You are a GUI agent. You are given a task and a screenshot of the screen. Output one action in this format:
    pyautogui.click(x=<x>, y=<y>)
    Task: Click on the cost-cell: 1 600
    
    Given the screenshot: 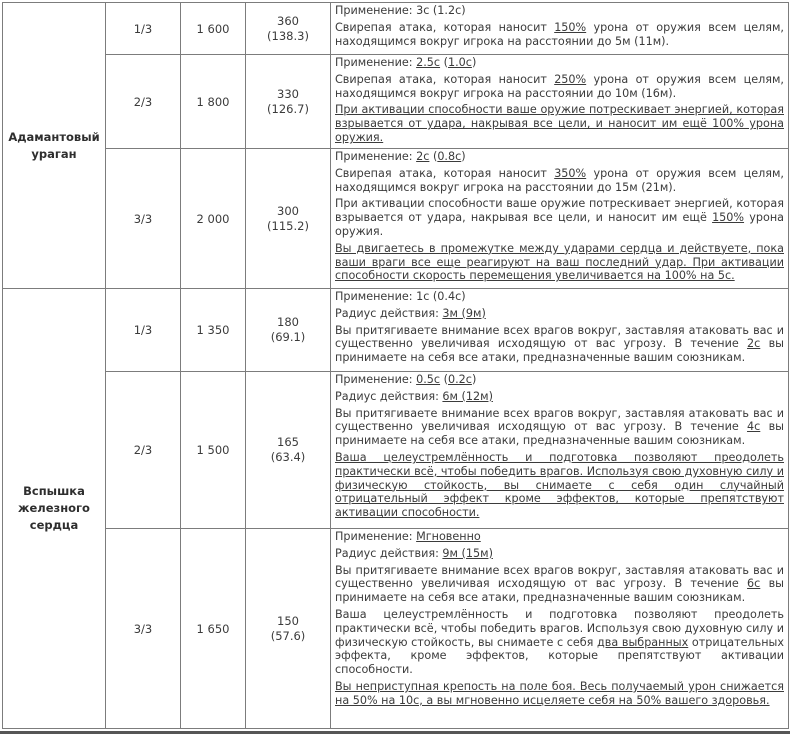 What is the action you would take?
    pyautogui.click(x=213, y=28)
    